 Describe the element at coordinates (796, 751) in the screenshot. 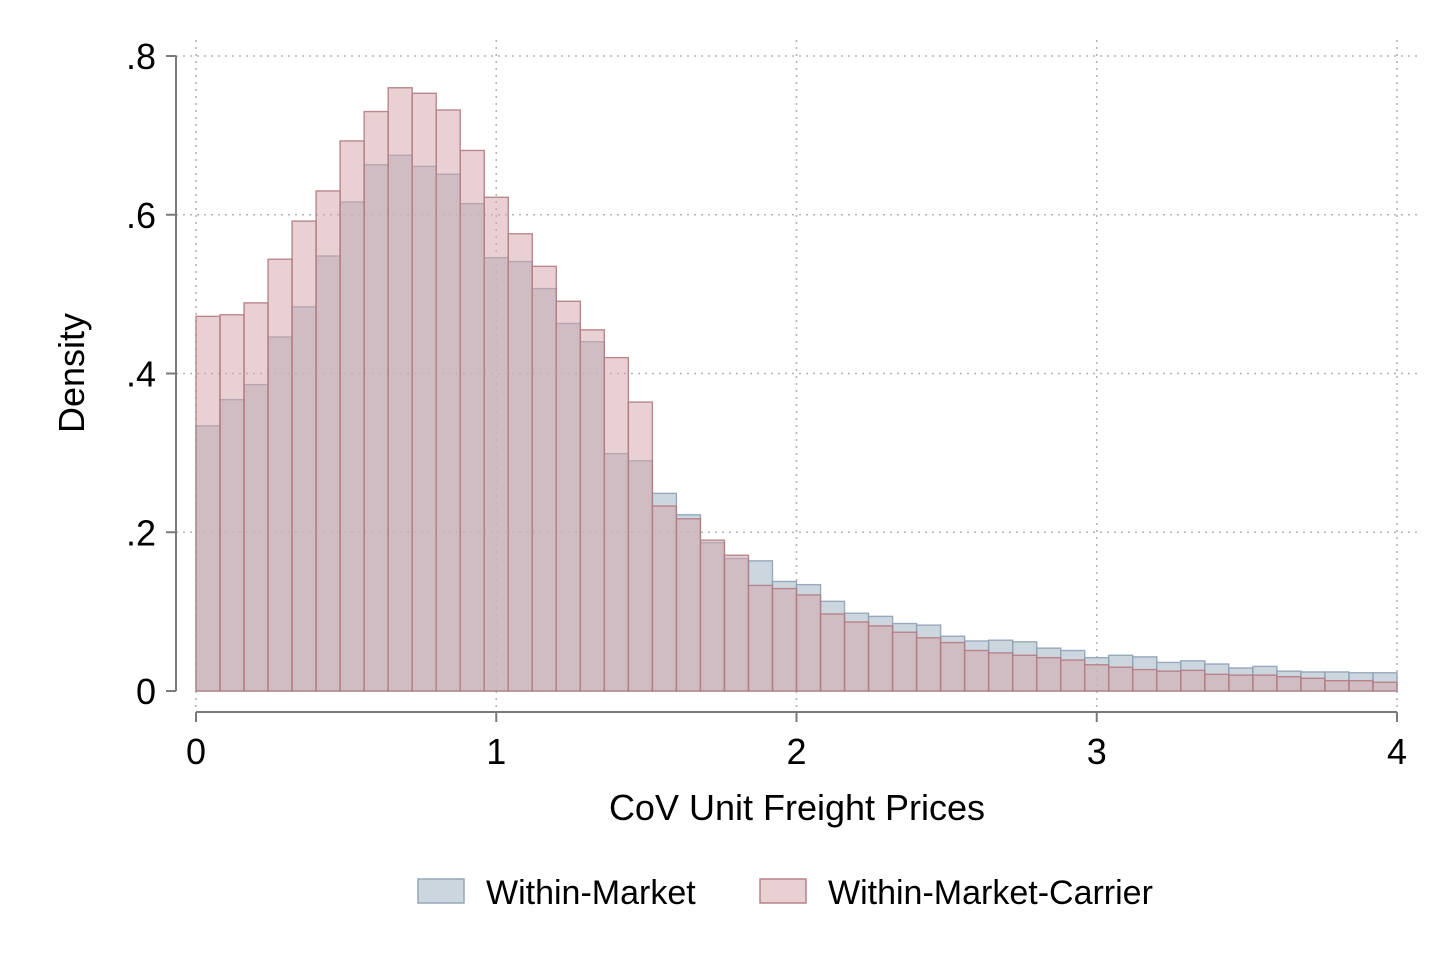

I see `x-tick-label: 2` at that location.